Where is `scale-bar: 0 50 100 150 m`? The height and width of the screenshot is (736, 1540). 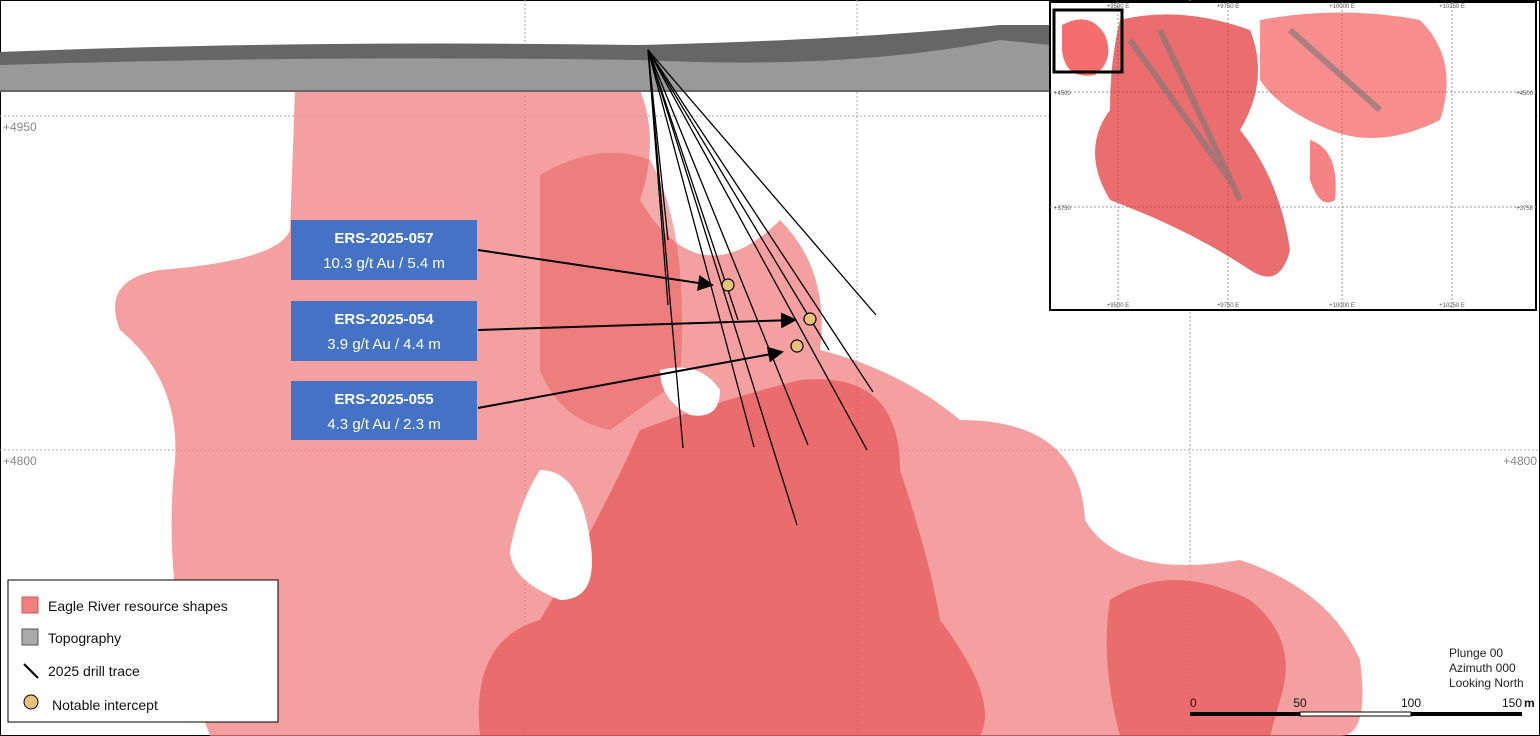 scale-bar: 0 50 100 150 m is located at coordinates (1362, 706).